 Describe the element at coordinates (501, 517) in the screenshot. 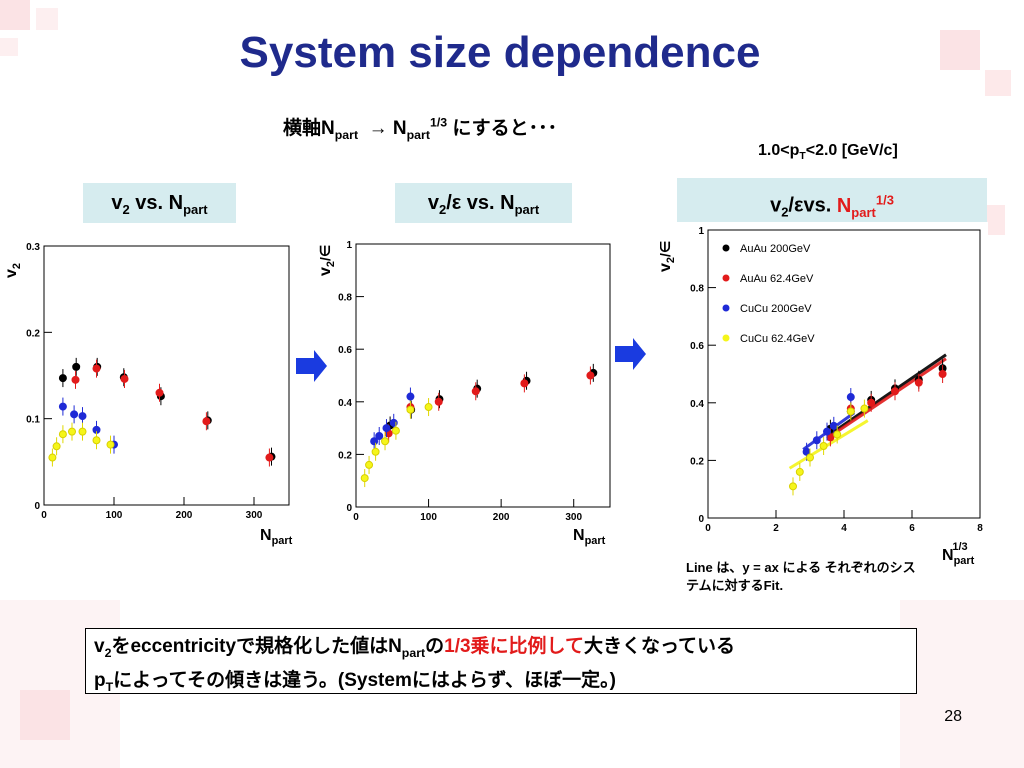

I see `x-tick-label: 200` at that location.